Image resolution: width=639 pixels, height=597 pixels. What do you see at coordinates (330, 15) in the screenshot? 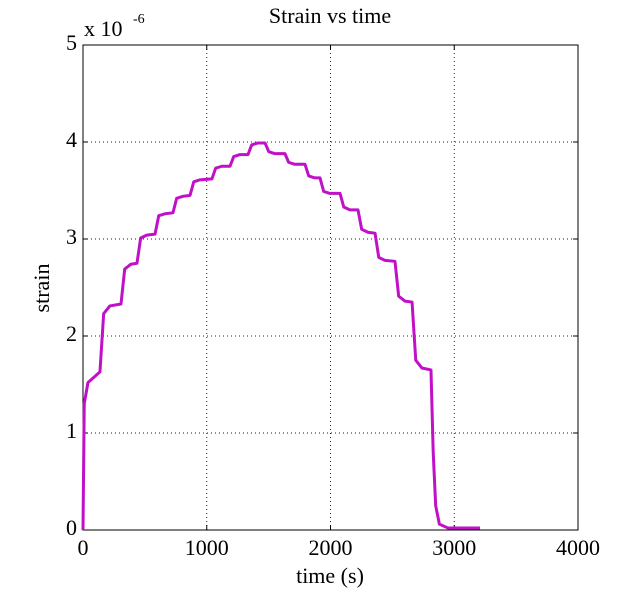
I see `chart-title: Strain vs time` at bounding box center [330, 15].